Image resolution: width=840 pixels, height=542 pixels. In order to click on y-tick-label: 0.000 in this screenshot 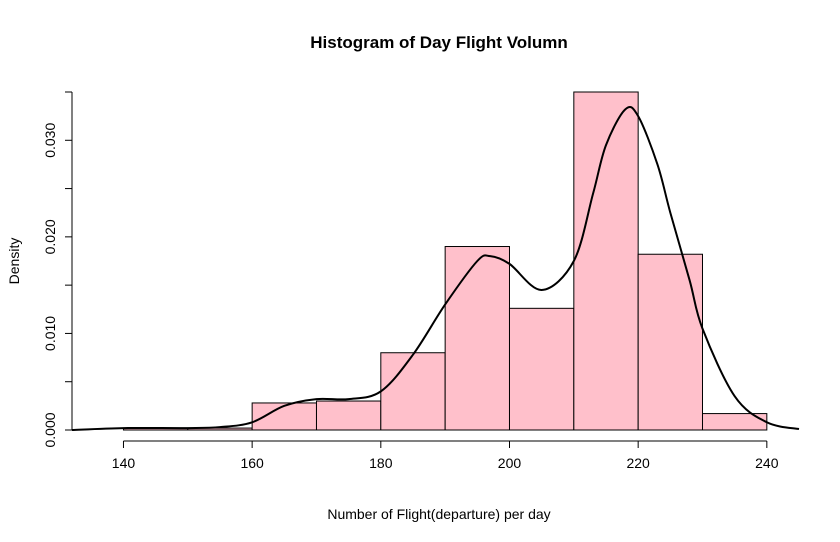, I will do `click(50, 429)`.